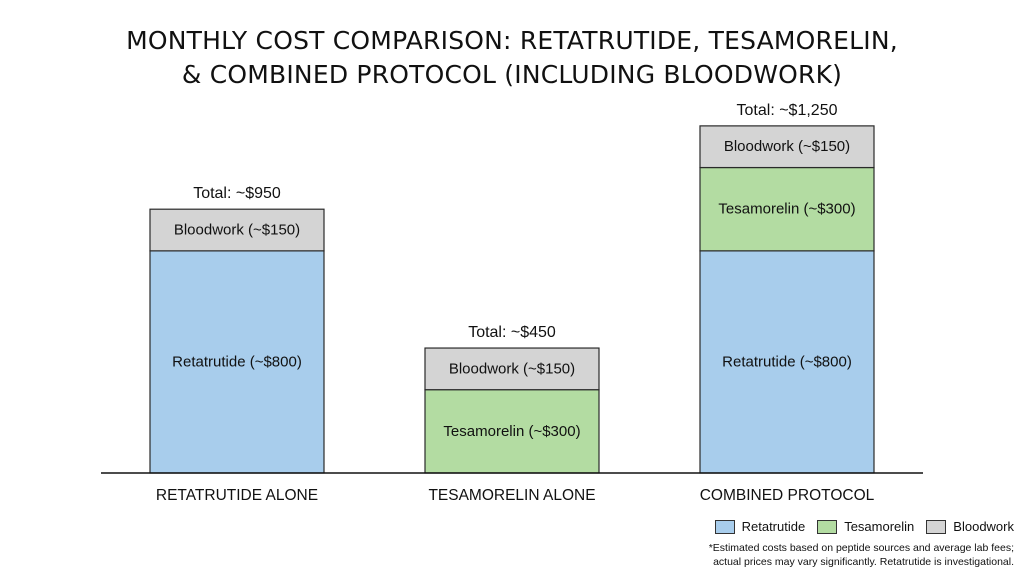 The width and height of the screenshot is (1024, 572). I want to click on bar-segment-bloodwork-tesamorelin-alone, so click(512, 369).